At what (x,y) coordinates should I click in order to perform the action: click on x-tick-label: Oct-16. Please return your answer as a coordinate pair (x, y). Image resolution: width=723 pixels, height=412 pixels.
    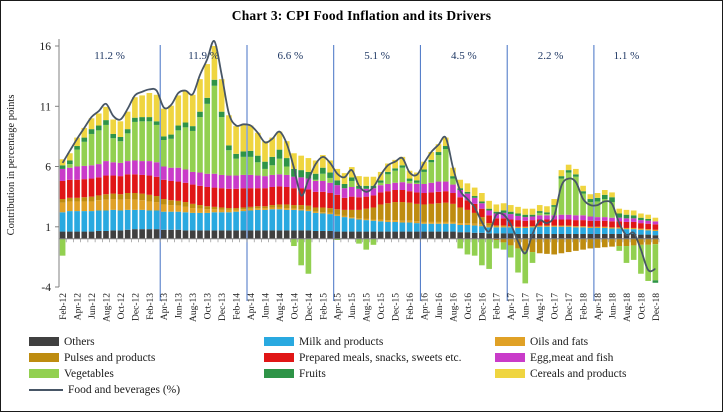
    Looking at the image, I should click on (469, 306).